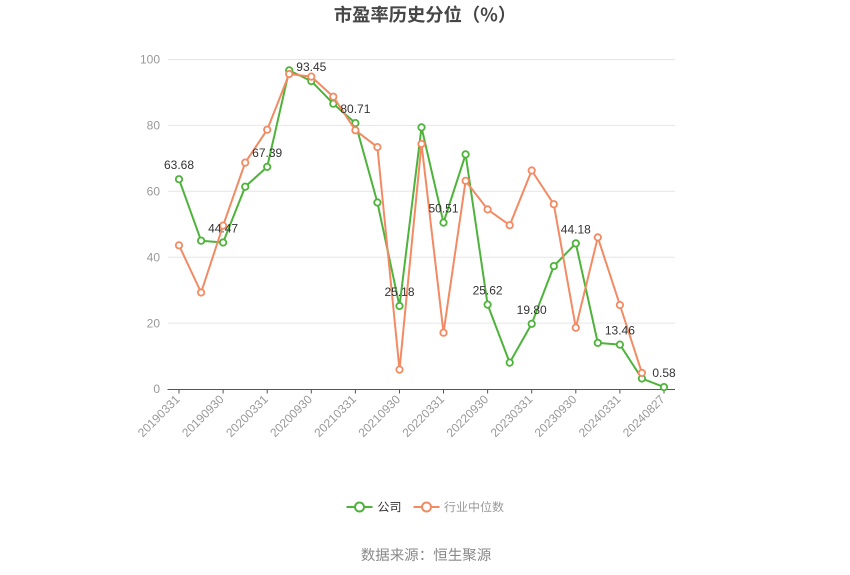 The width and height of the screenshot is (850, 575). Describe the element at coordinates (223, 229) in the screenshot. I see `svg-text: 44.47` at that location.